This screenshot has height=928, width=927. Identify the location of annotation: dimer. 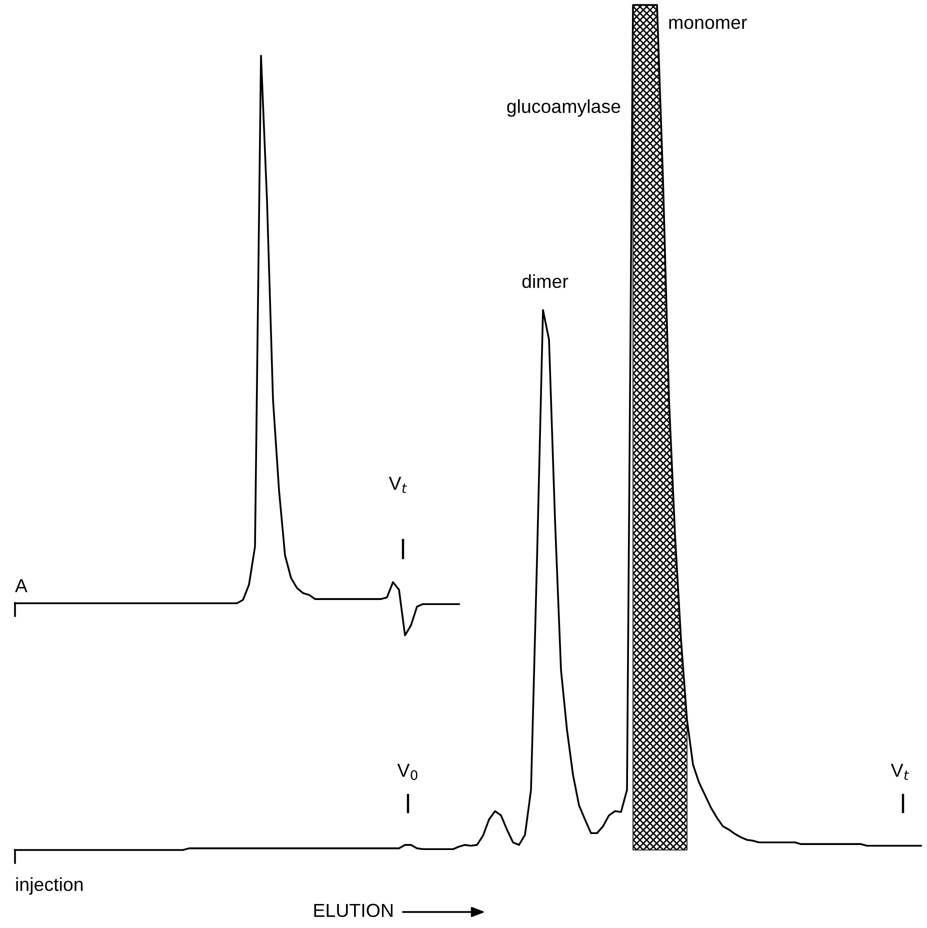
(545, 281).